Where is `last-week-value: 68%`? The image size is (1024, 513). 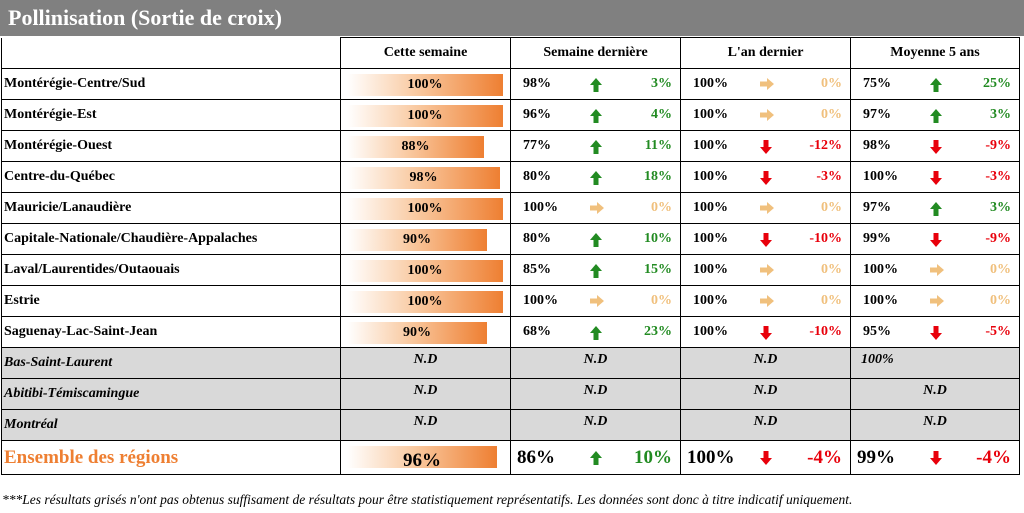
last-week-value: 68% is located at coordinates (537, 331).